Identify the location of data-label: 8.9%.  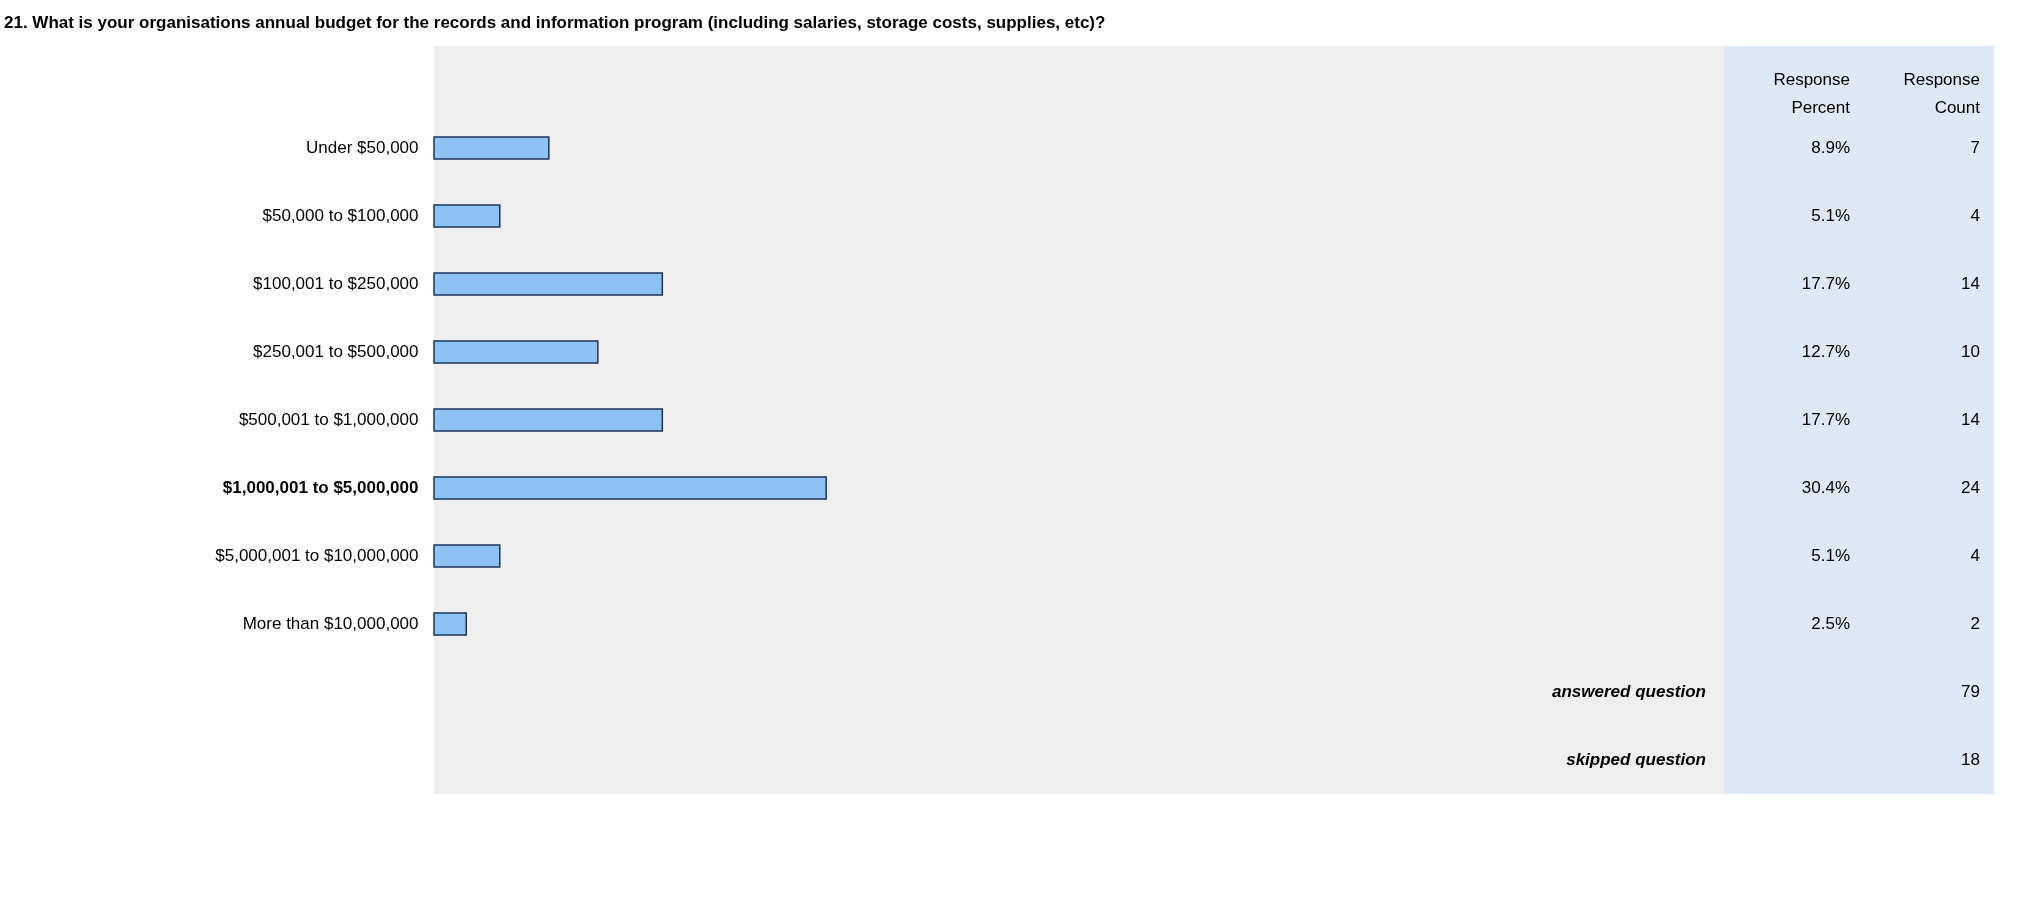
(1830, 147).